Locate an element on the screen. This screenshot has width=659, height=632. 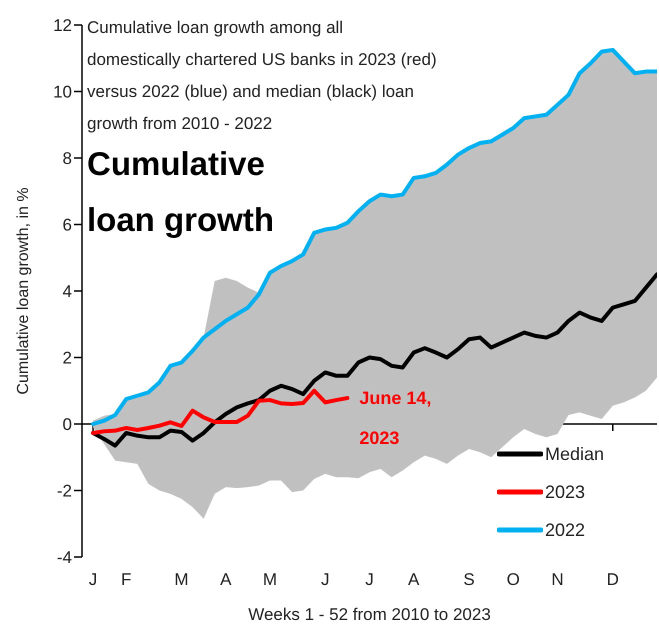
y-tick-label: 2 is located at coordinates (67, 358).